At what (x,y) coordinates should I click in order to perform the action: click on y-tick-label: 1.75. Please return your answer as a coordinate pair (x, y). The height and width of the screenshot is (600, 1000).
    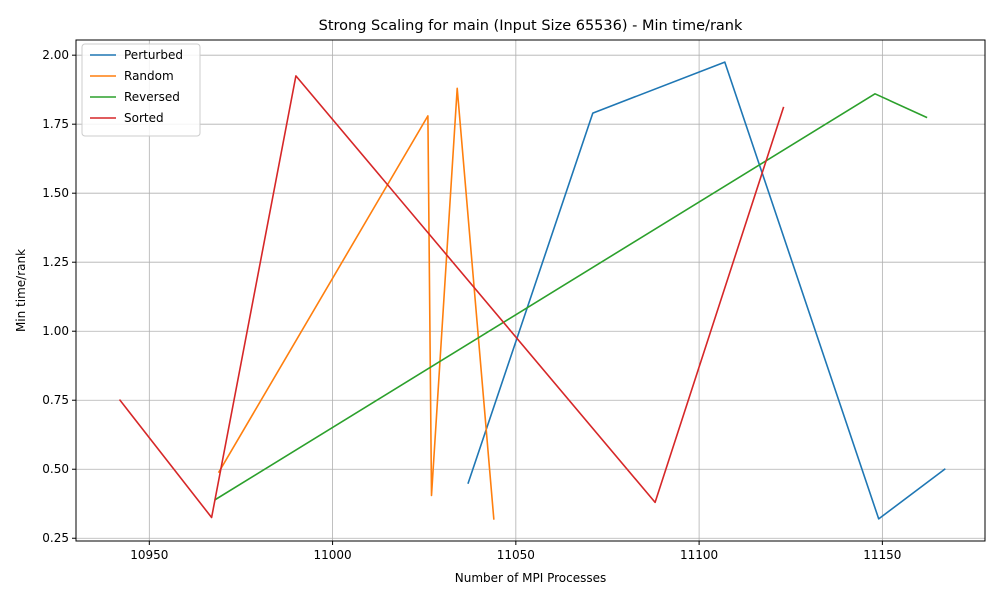
    Looking at the image, I should click on (55, 124).